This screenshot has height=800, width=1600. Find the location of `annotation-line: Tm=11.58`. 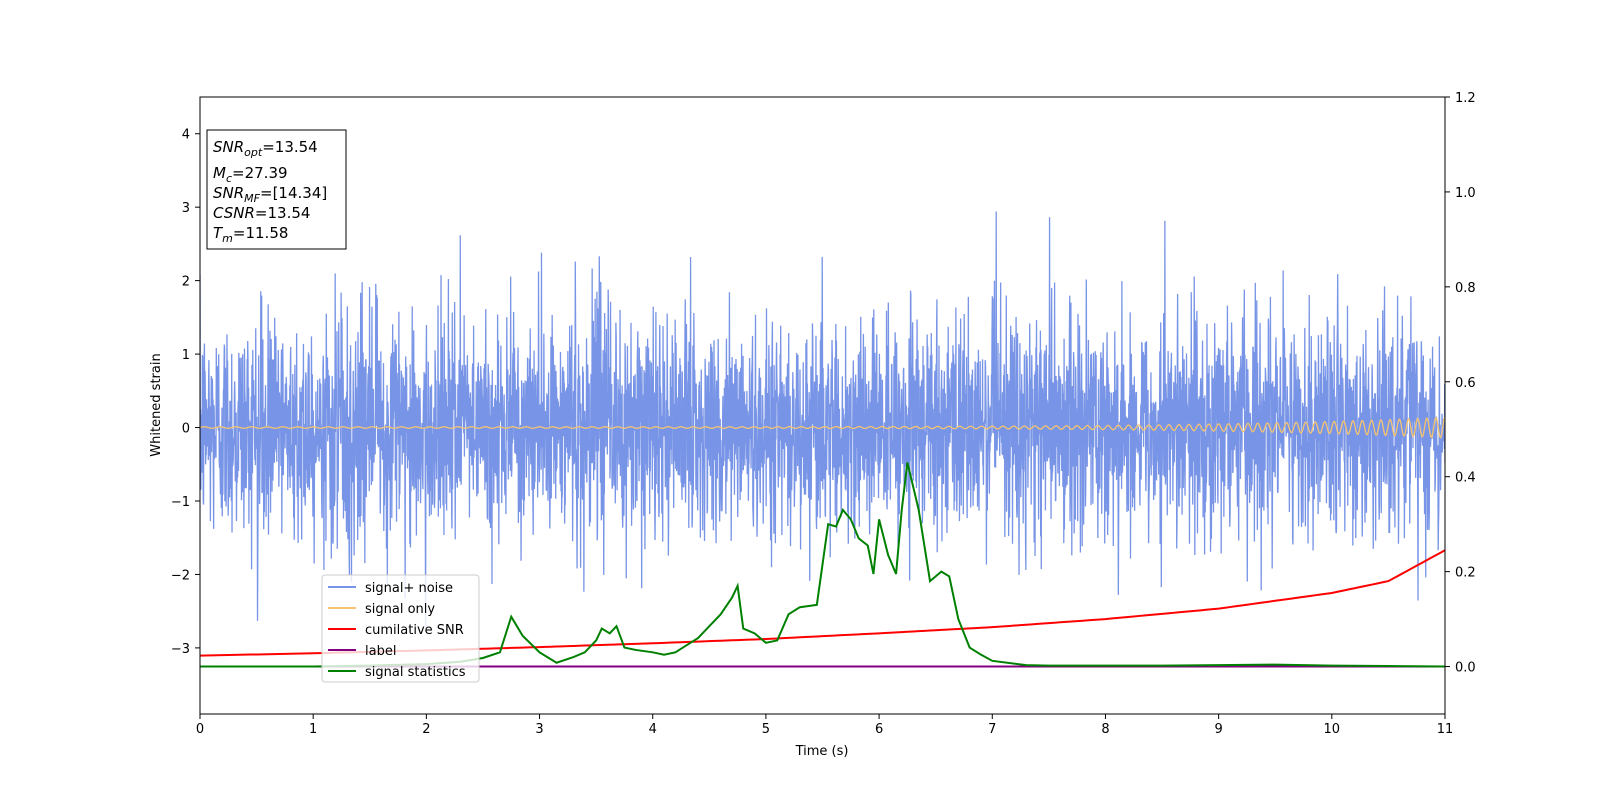

annotation-line: Tm=11.58 is located at coordinates (250, 234).